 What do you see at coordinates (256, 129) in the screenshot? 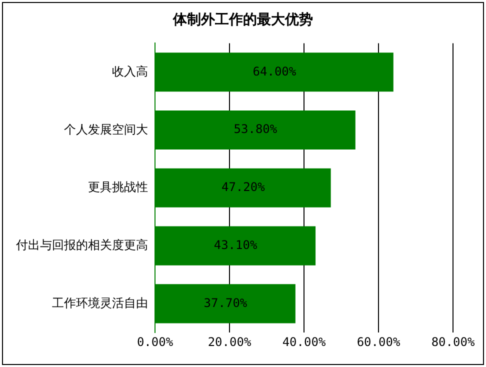
I see `data-label: 53.80%` at bounding box center [256, 129].